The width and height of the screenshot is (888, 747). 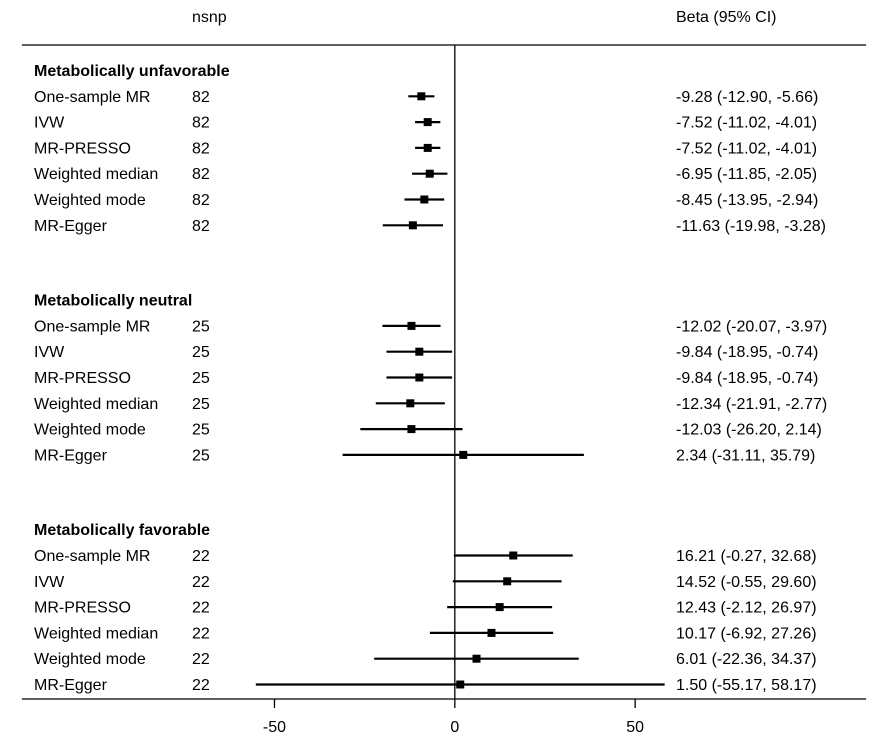 What do you see at coordinates (746, 174) in the screenshot?
I see `ci-label: -6.95 (-11.85, -2.05)` at bounding box center [746, 174].